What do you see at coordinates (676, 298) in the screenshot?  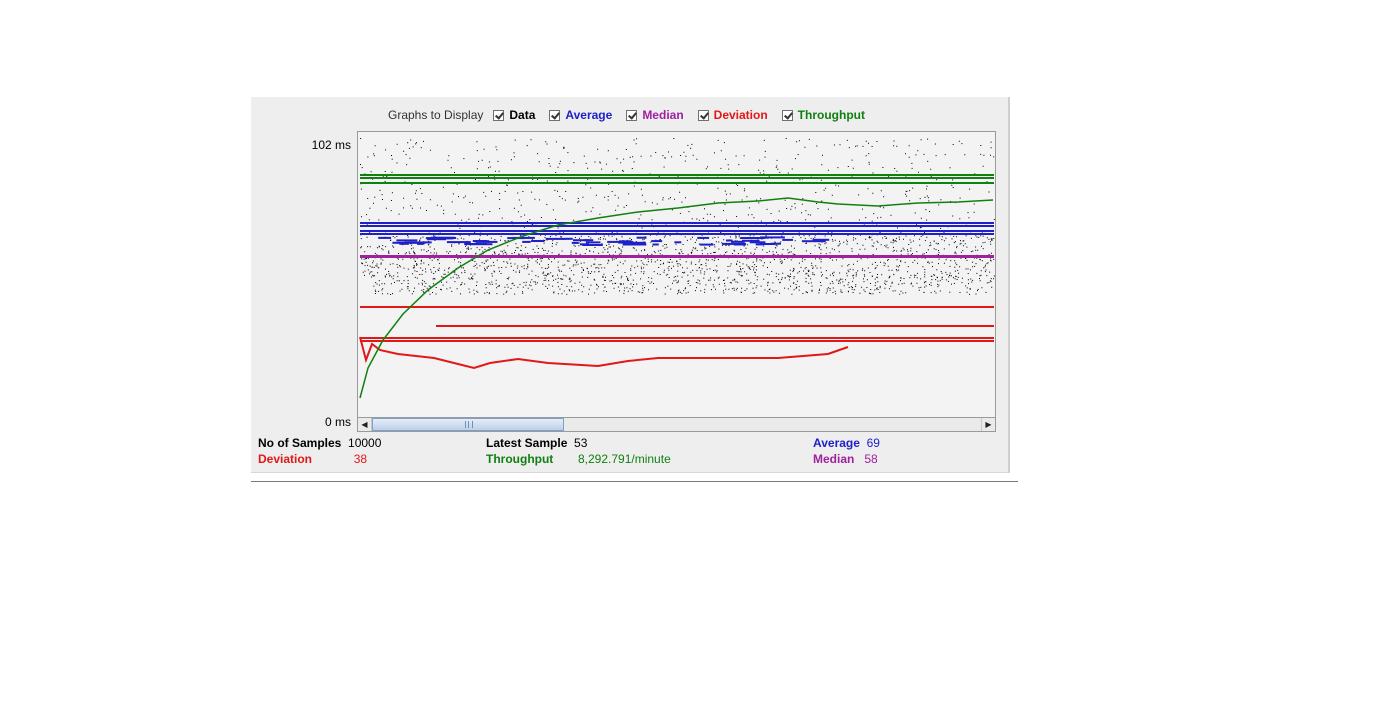 I see `throughput-trend-line` at bounding box center [676, 298].